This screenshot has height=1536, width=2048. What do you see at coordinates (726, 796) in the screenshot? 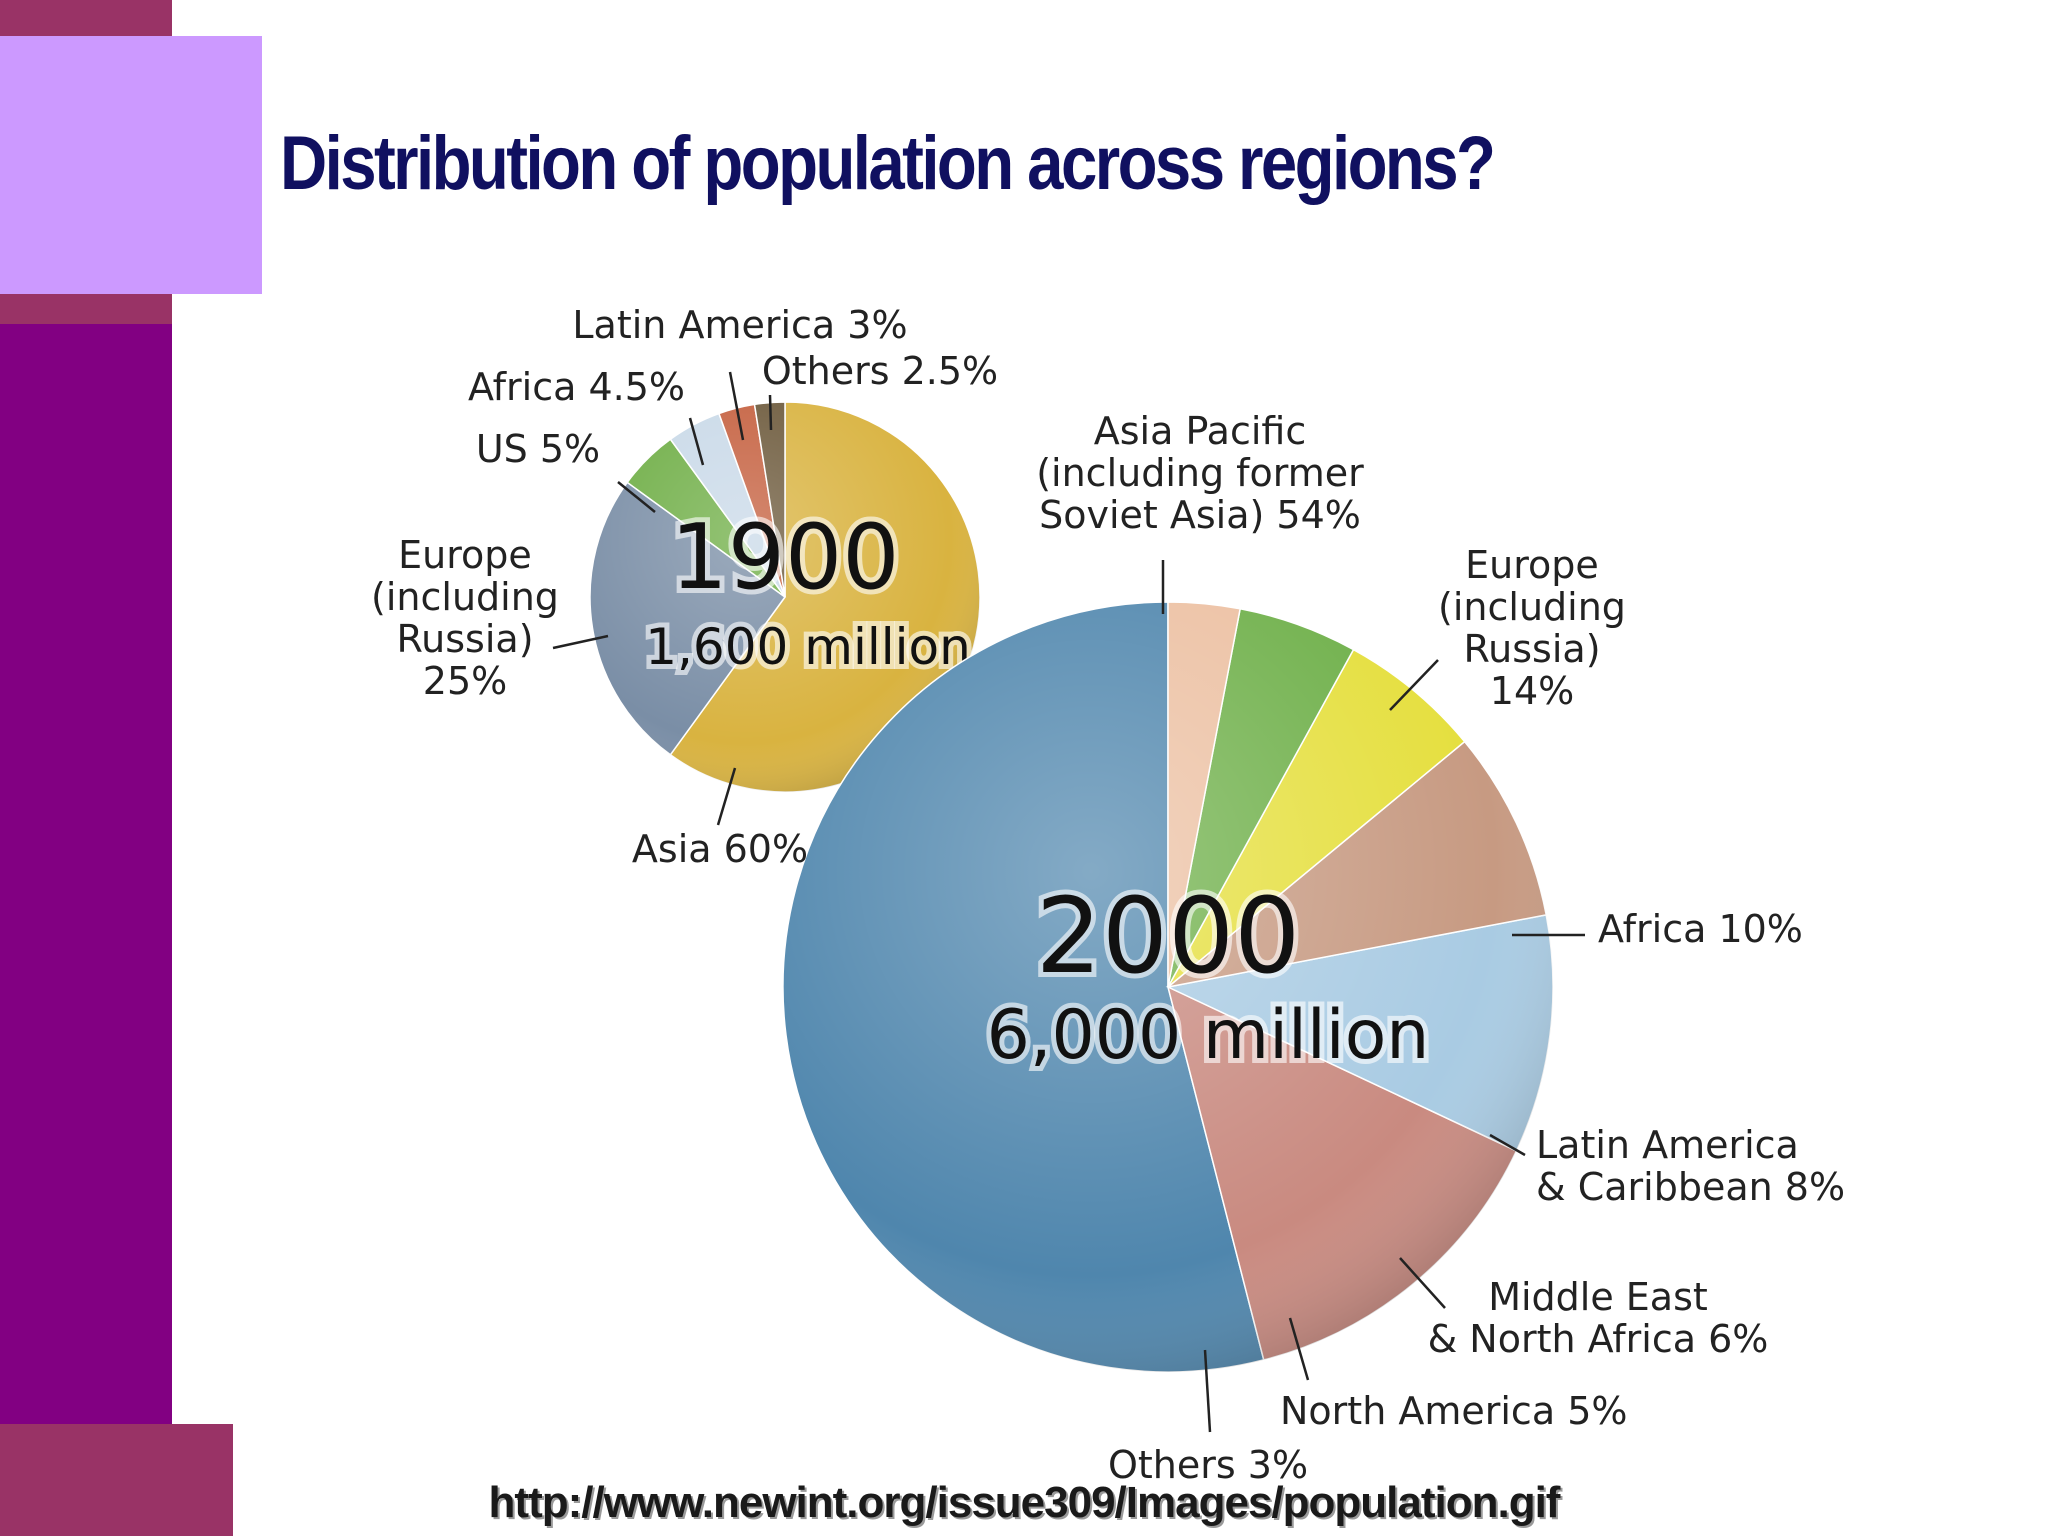
I see `leader-line-1900-asia` at bounding box center [726, 796].